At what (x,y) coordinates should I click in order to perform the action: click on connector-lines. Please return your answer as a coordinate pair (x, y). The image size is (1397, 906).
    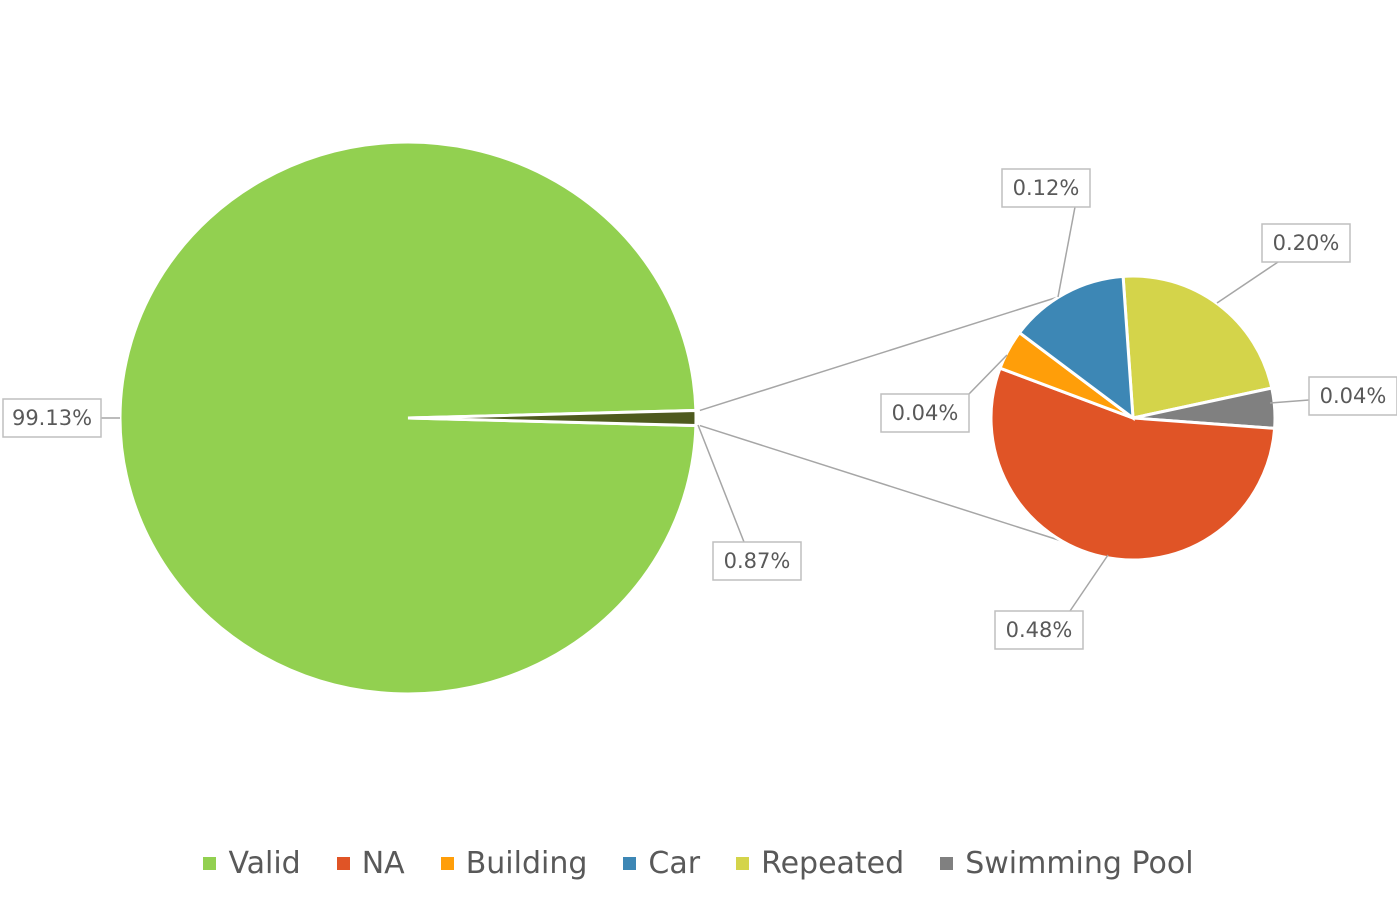
    Looking at the image, I should click on (884, 420).